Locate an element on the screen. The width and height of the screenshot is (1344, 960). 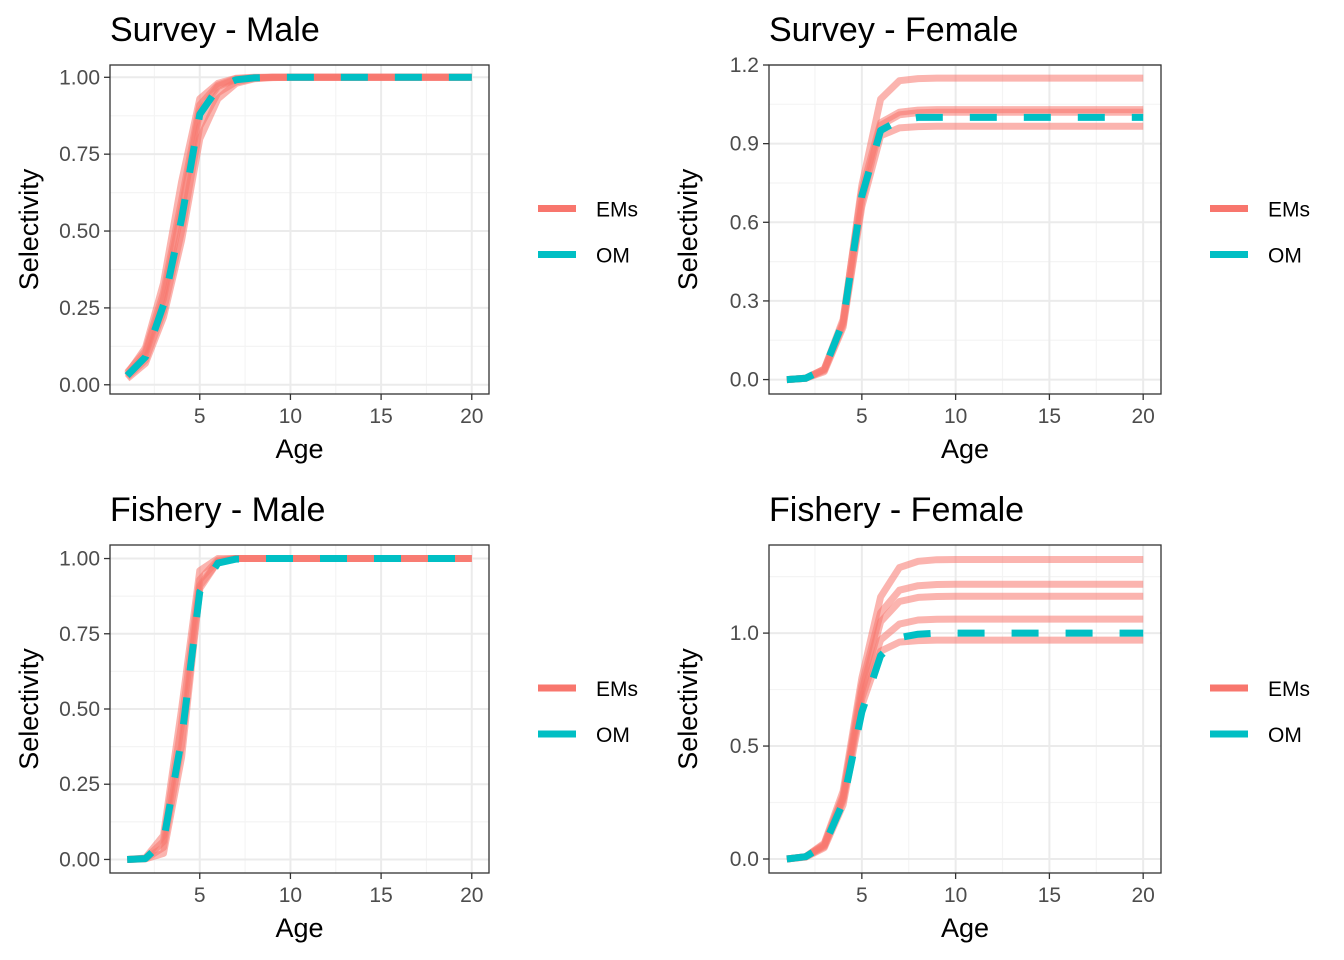
panel-title: Survey - Female is located at coordinates (893, 30).